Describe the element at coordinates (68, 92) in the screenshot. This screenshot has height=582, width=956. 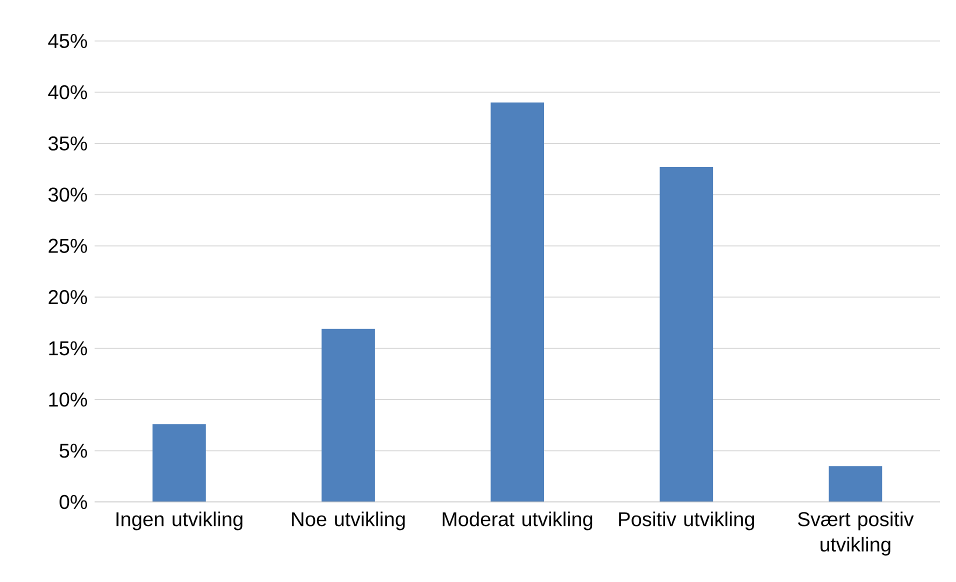
I see `y-tick-label: 40%` at that location.